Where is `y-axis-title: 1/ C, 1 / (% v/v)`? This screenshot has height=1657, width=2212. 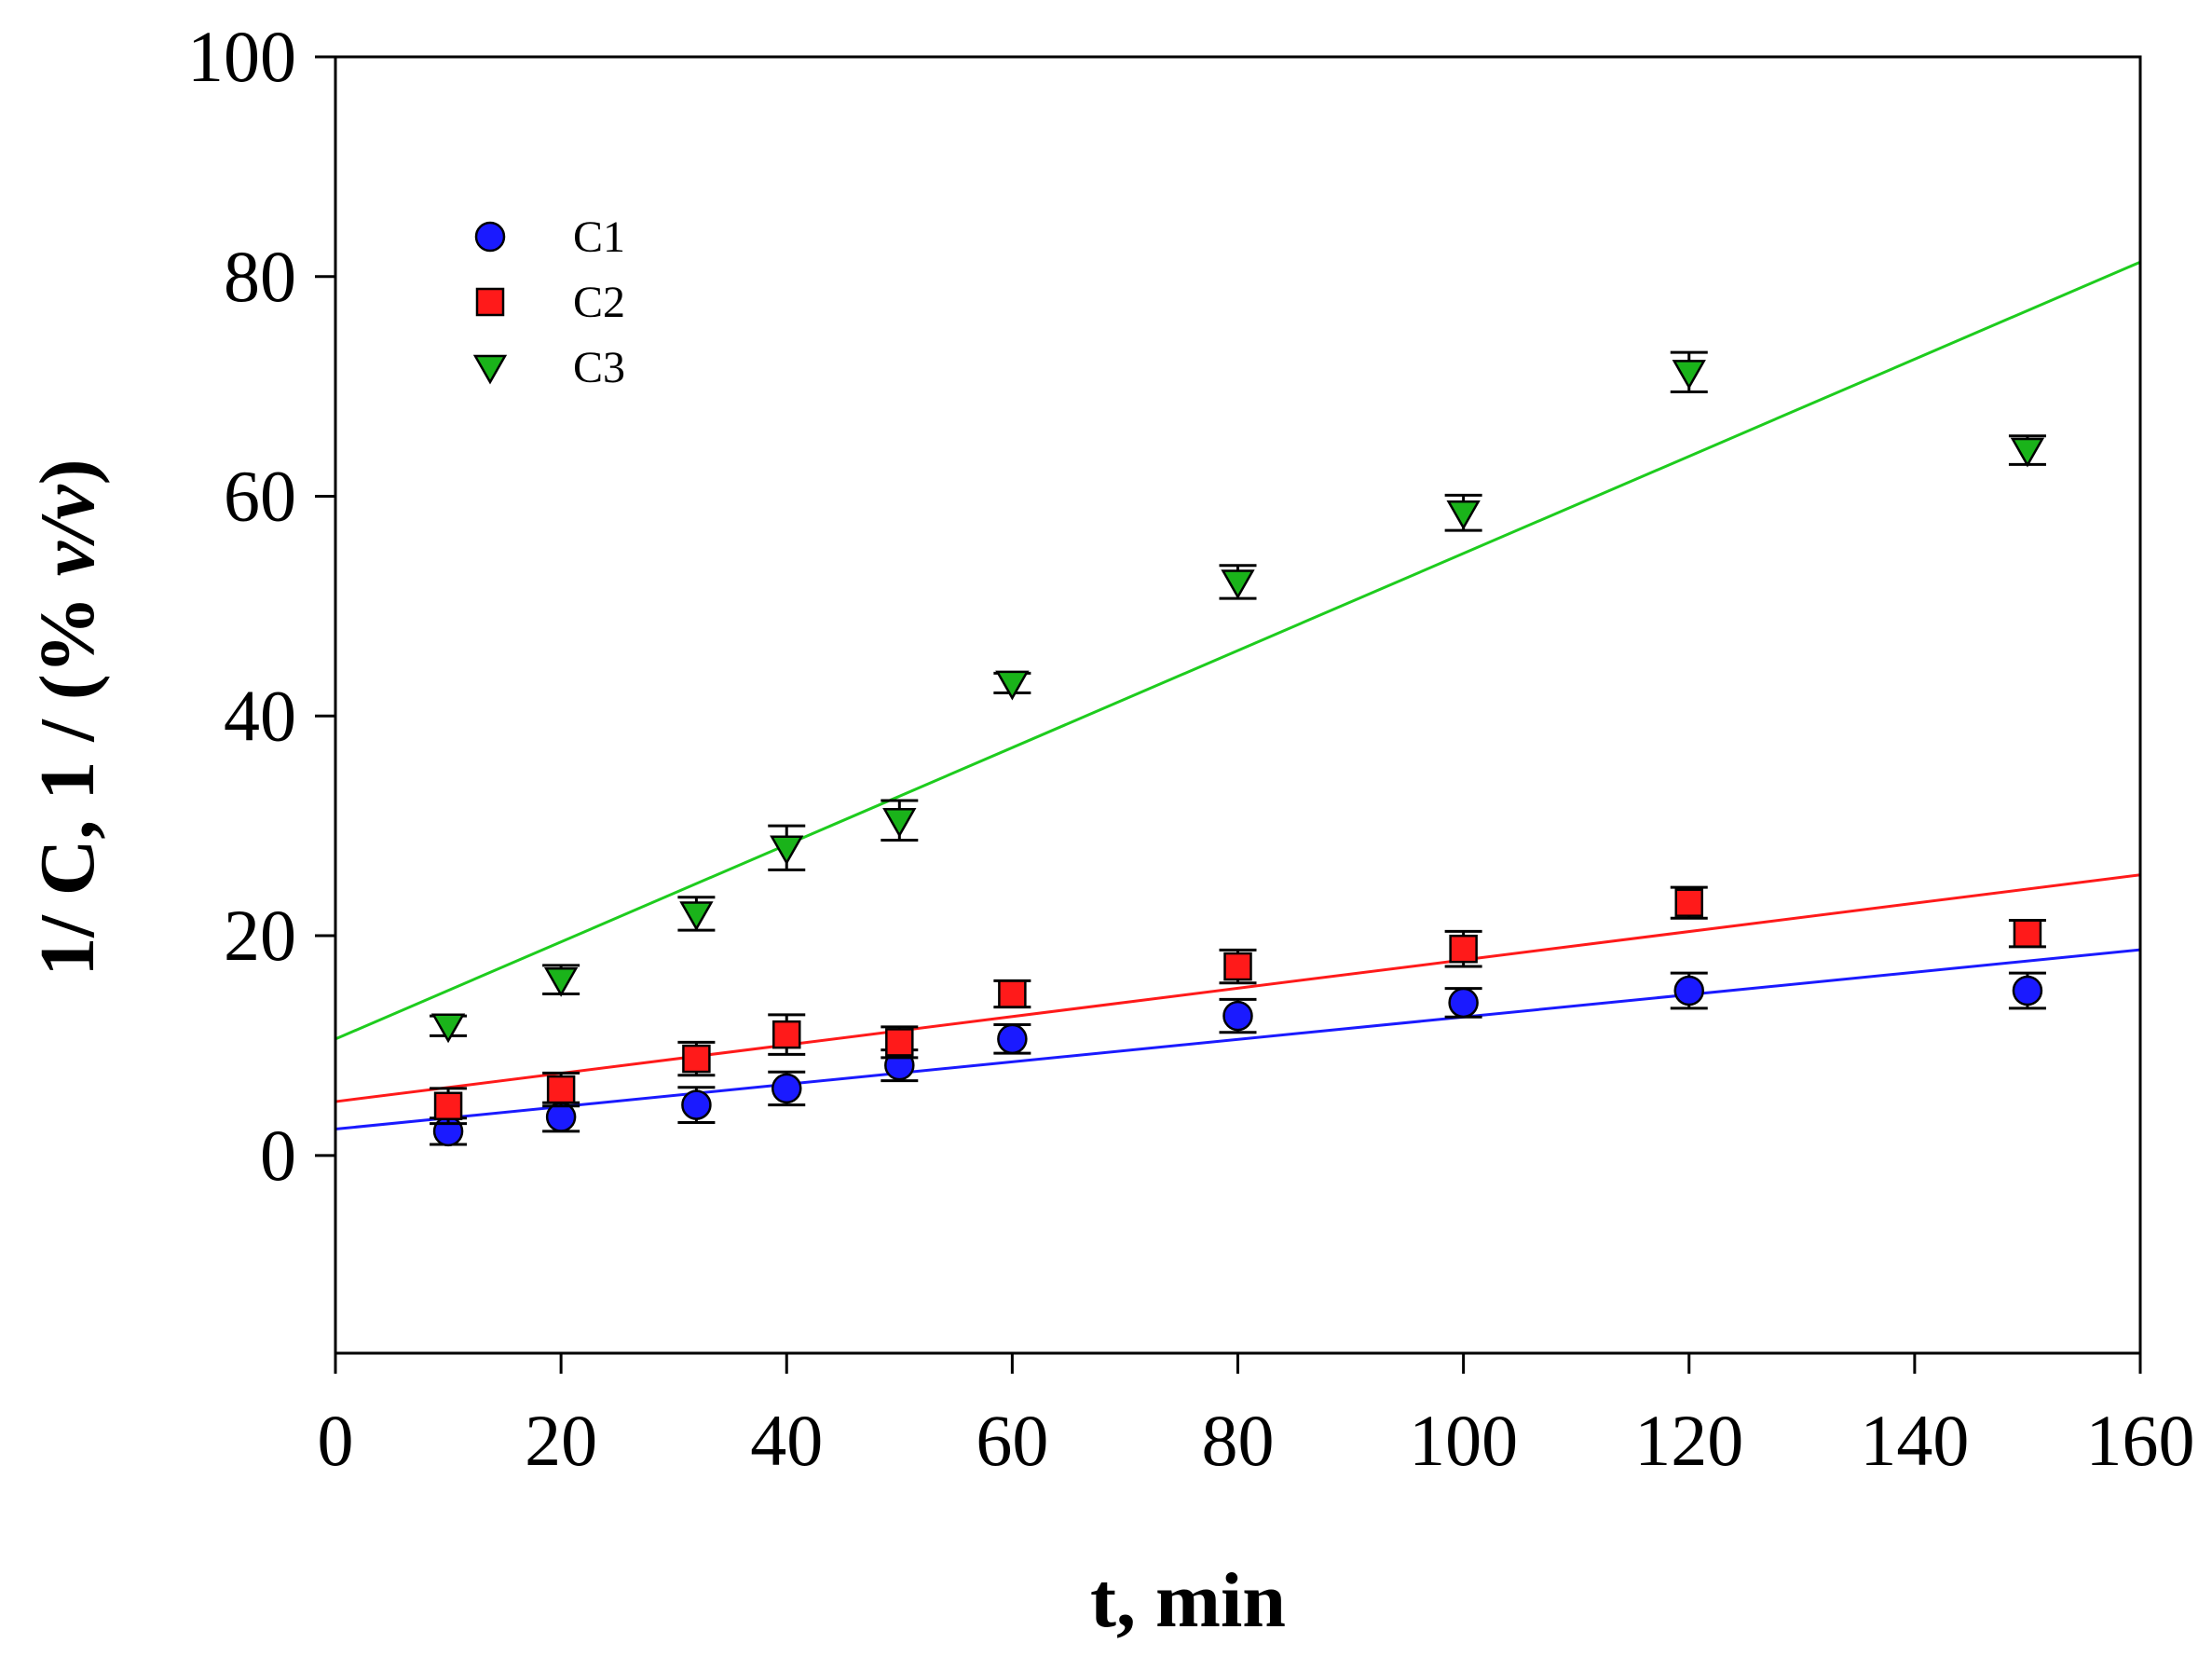
y-axis-title: 1/ C, 1 / (% v/v) is located at coordinates (67, 717).